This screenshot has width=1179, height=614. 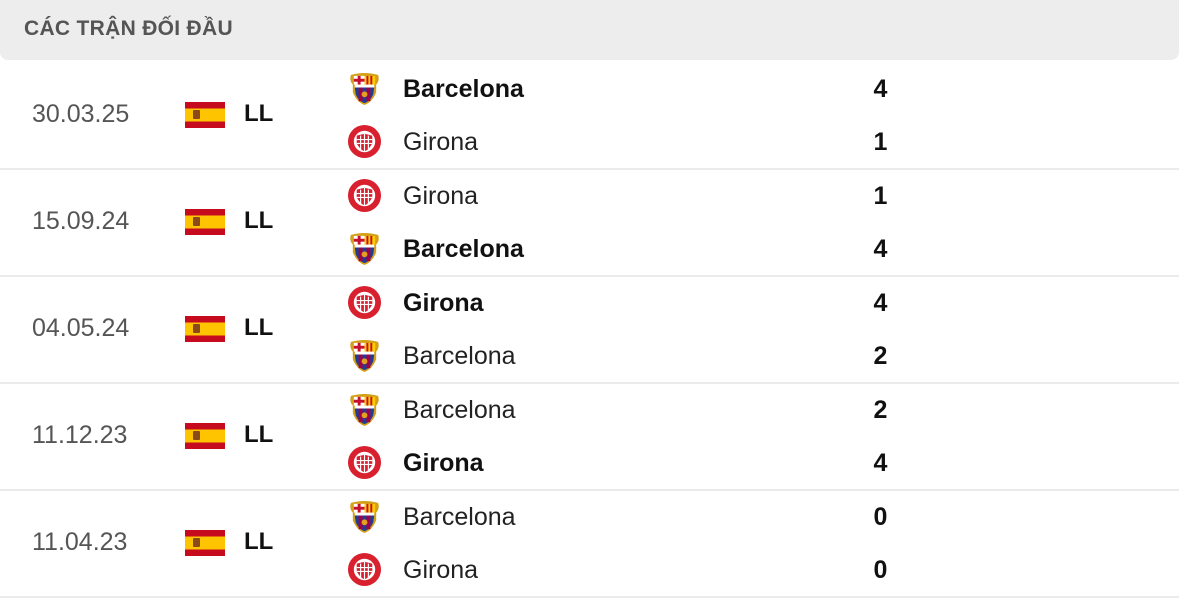 What do you see at coordinates (81, 221) in the screenshot?
I see `match-date: 15.09.24` at bounding box center [81, 221].